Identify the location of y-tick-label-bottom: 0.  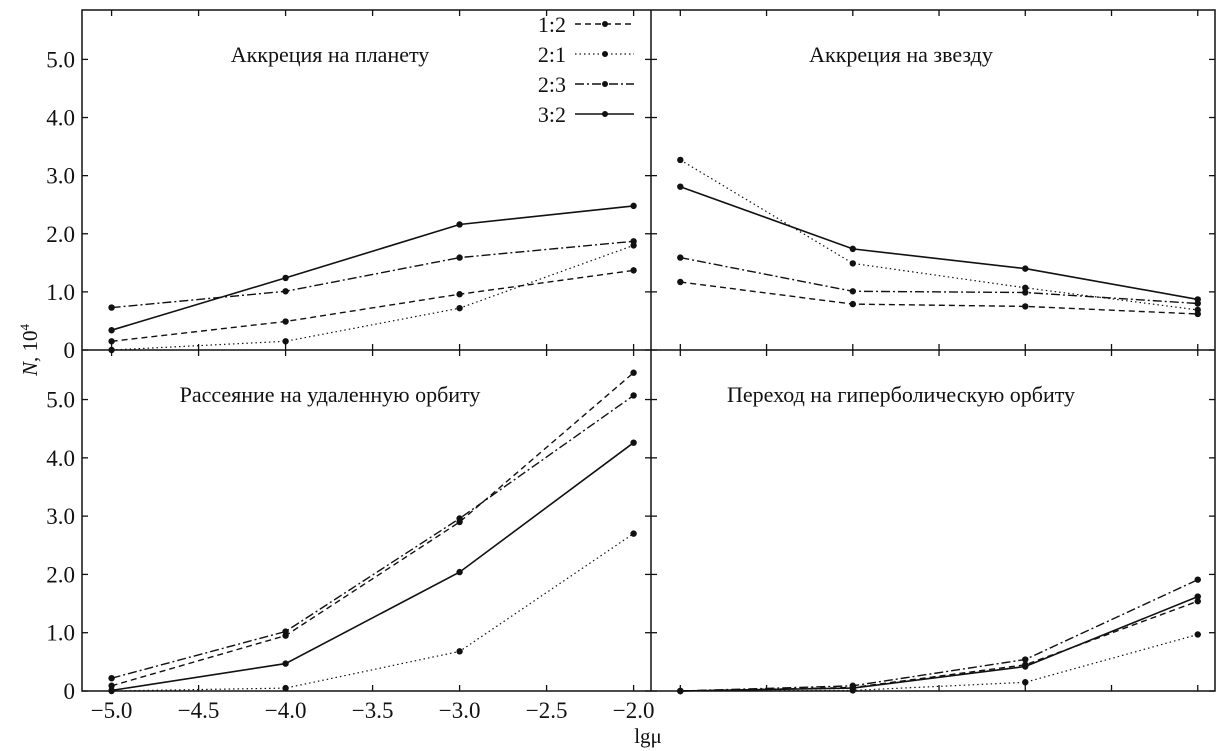
(70, 691).